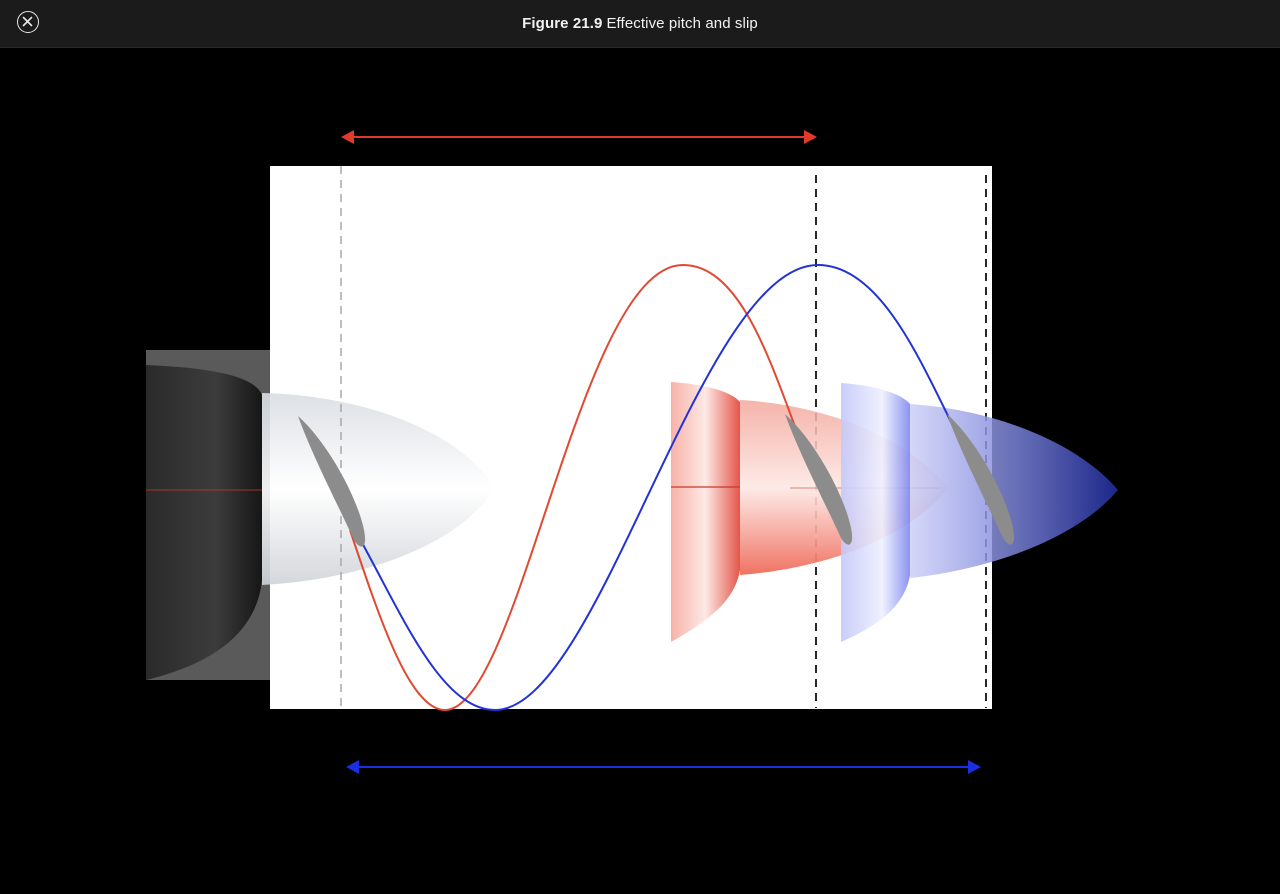 The width and height of the screenshot is (1280, 894). Describe the element at coordinates (875, 512) in the screenshot. I see `blue-hub` at that location.